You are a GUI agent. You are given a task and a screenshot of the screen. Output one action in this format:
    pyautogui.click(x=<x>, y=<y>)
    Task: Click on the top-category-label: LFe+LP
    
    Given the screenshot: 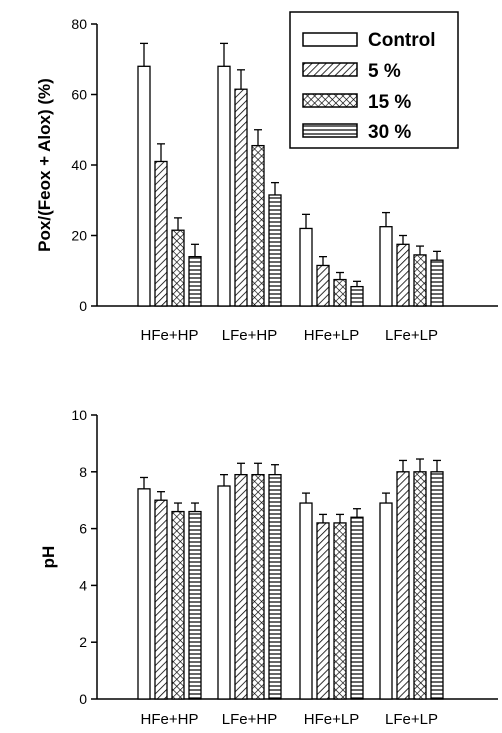 What is the action you would take?
    pyautogui.click(x=411, y=335)
    